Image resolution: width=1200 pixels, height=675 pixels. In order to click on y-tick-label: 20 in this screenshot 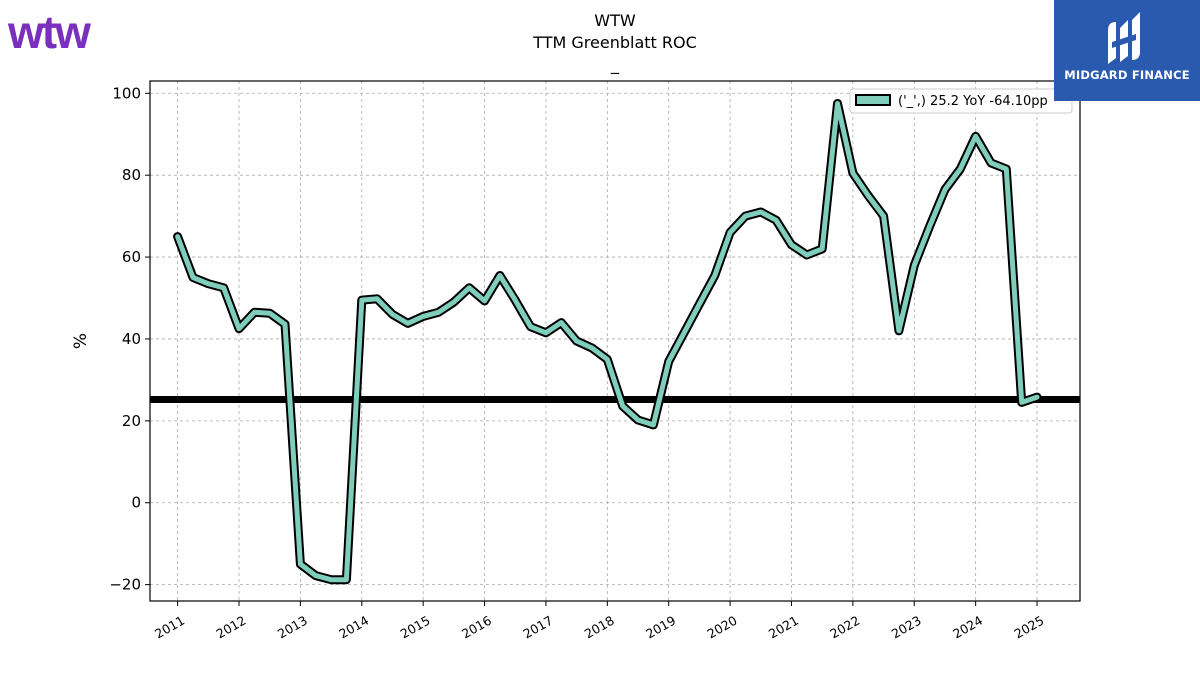, I will do `click(131, 421)`.